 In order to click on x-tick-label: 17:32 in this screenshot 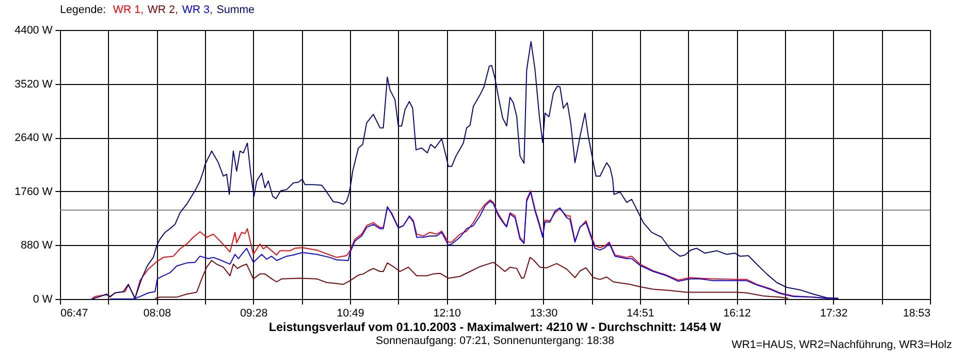, I will do `click(834, 314)`.